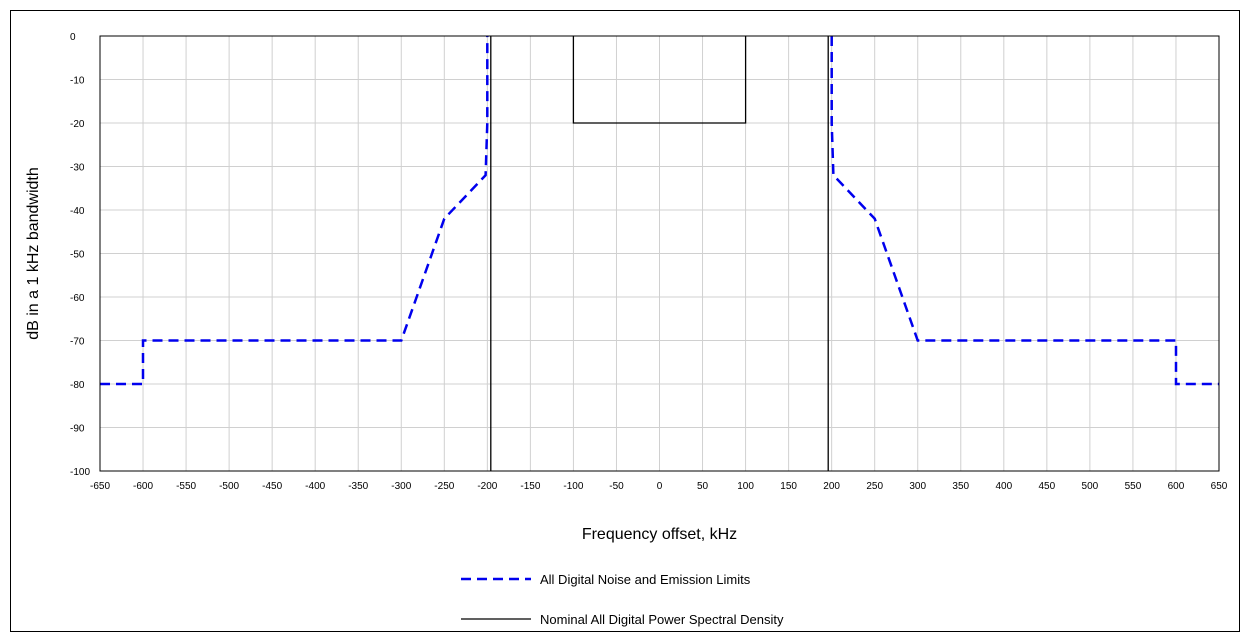 The width and height of the screenshot is (1252, 642). Describe the element at coordinates (444, 486) in the screenshot. I see `x-tick-label: -250` at that location.